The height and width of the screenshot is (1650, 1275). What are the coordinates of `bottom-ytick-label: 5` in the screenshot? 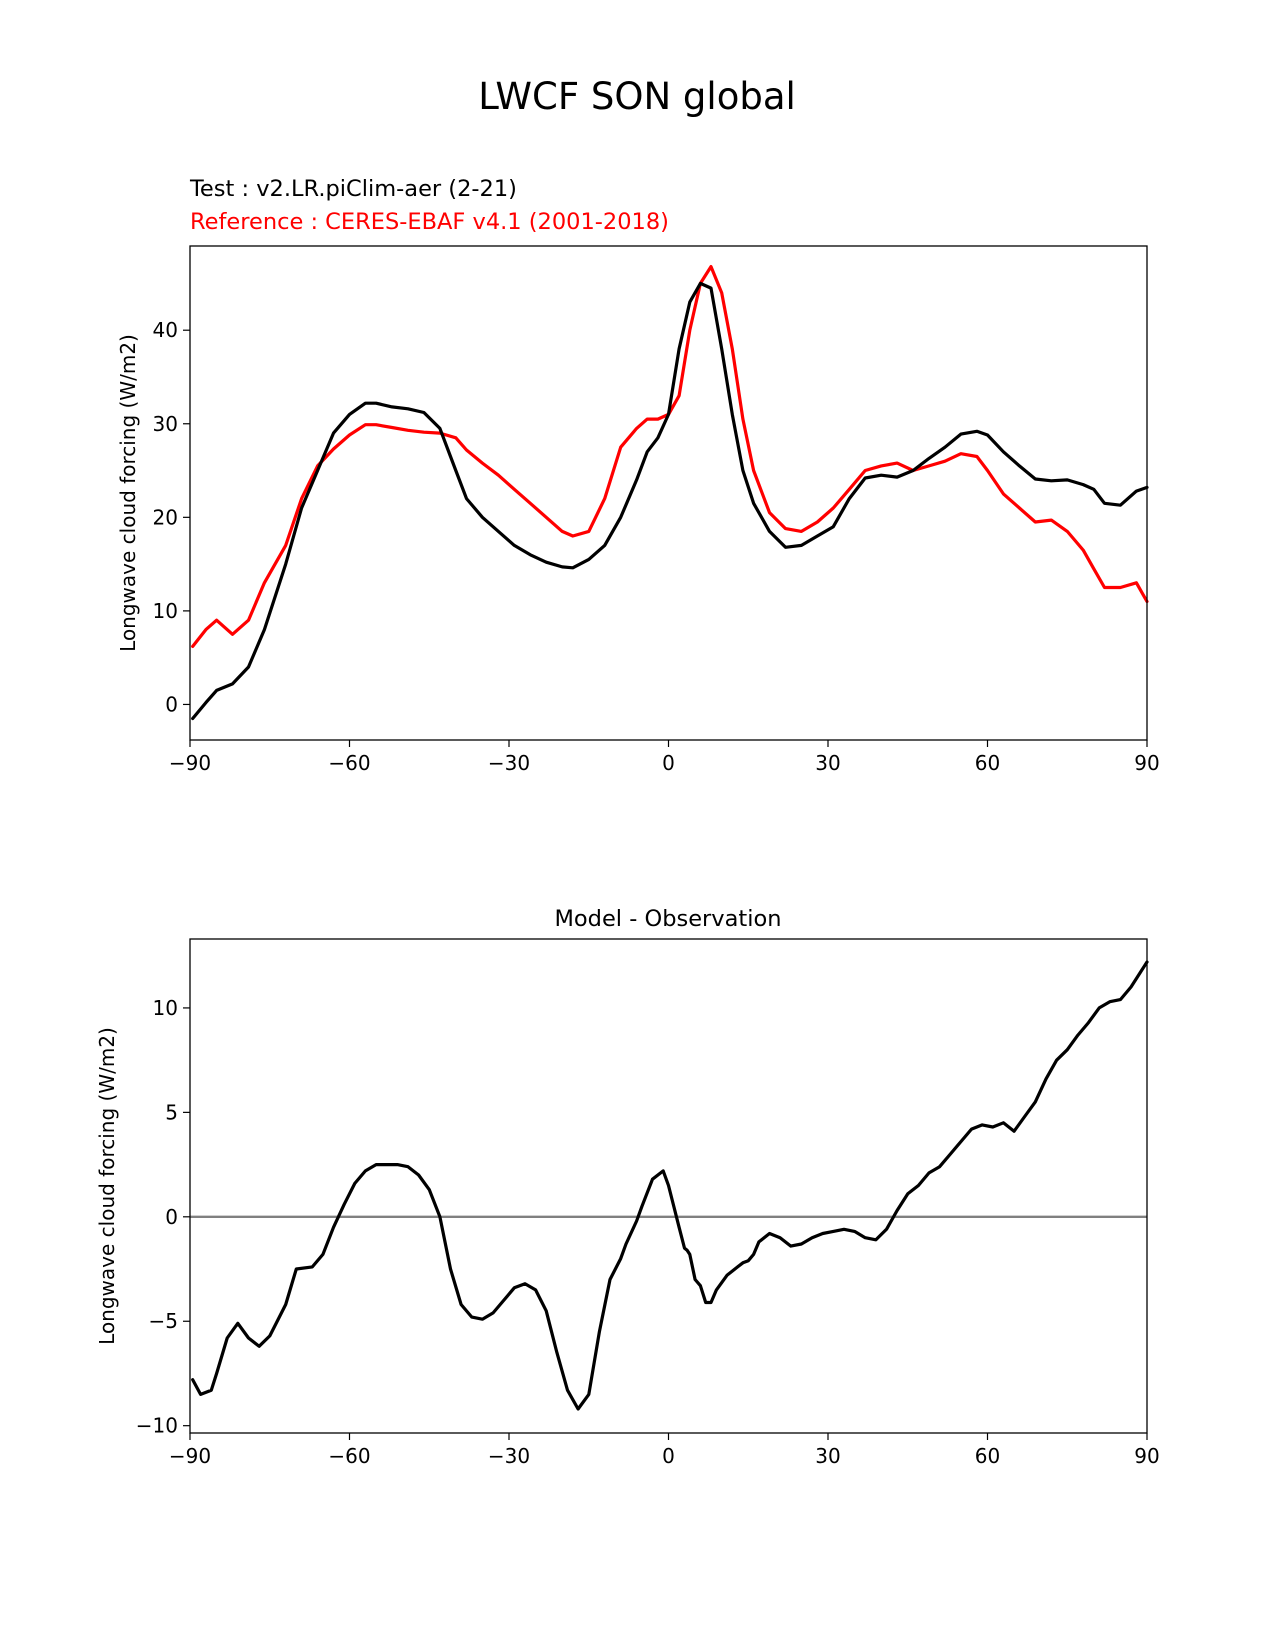 It's located at (171, 1112).